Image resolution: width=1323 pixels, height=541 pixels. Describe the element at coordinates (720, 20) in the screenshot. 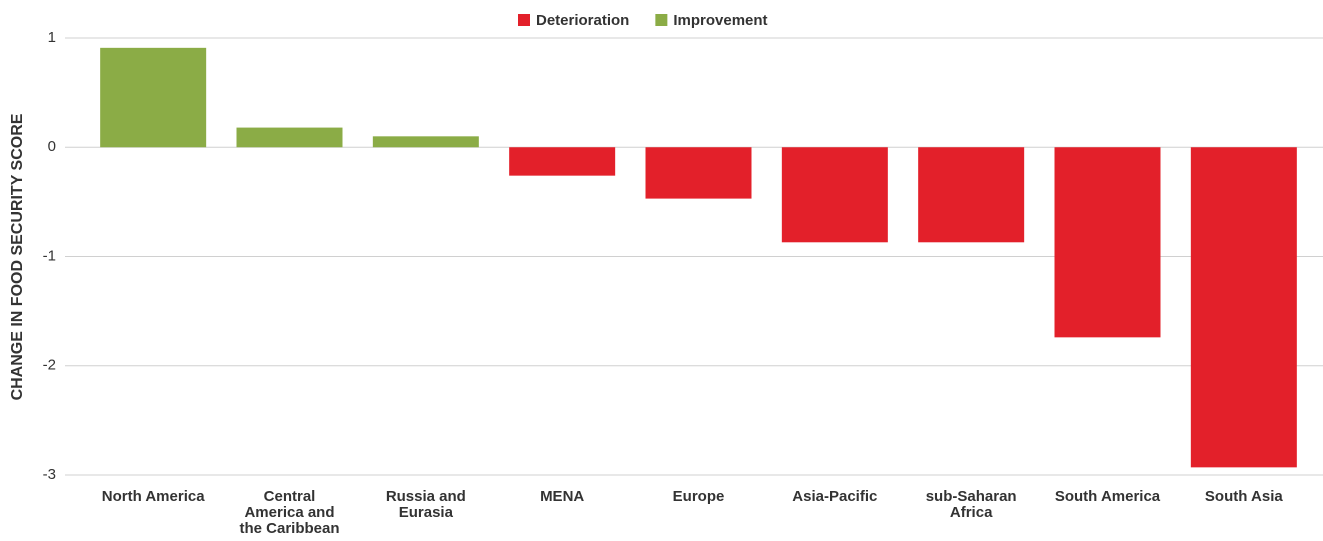

I see `legend-label: Improvement` at that location.